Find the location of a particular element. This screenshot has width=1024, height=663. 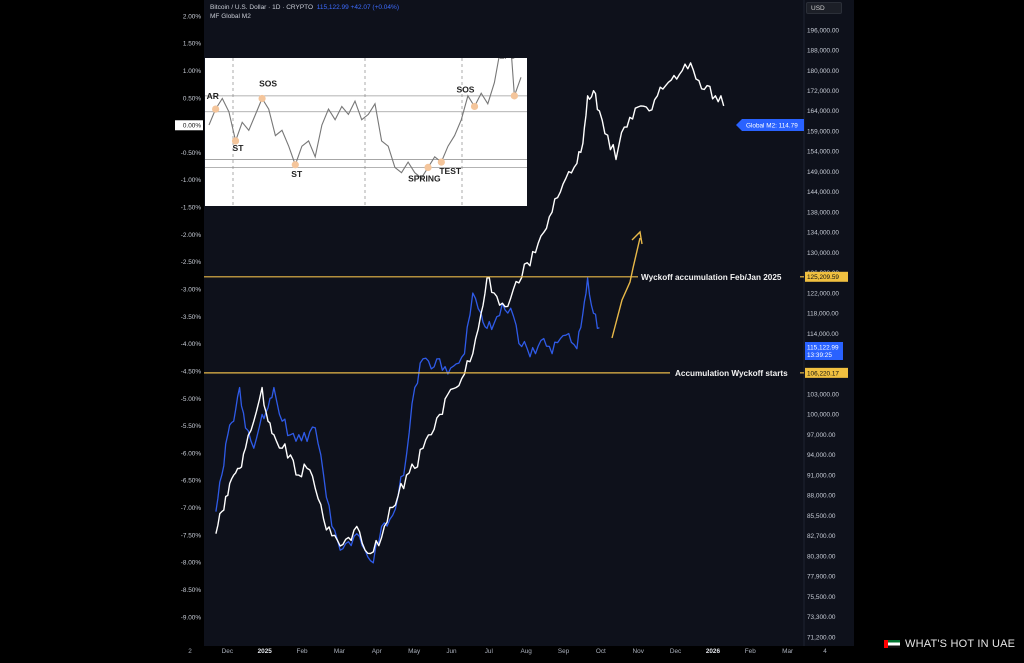

global-m2-badge-label: Global M2: 114.79 is located at coordinates (772, 125).